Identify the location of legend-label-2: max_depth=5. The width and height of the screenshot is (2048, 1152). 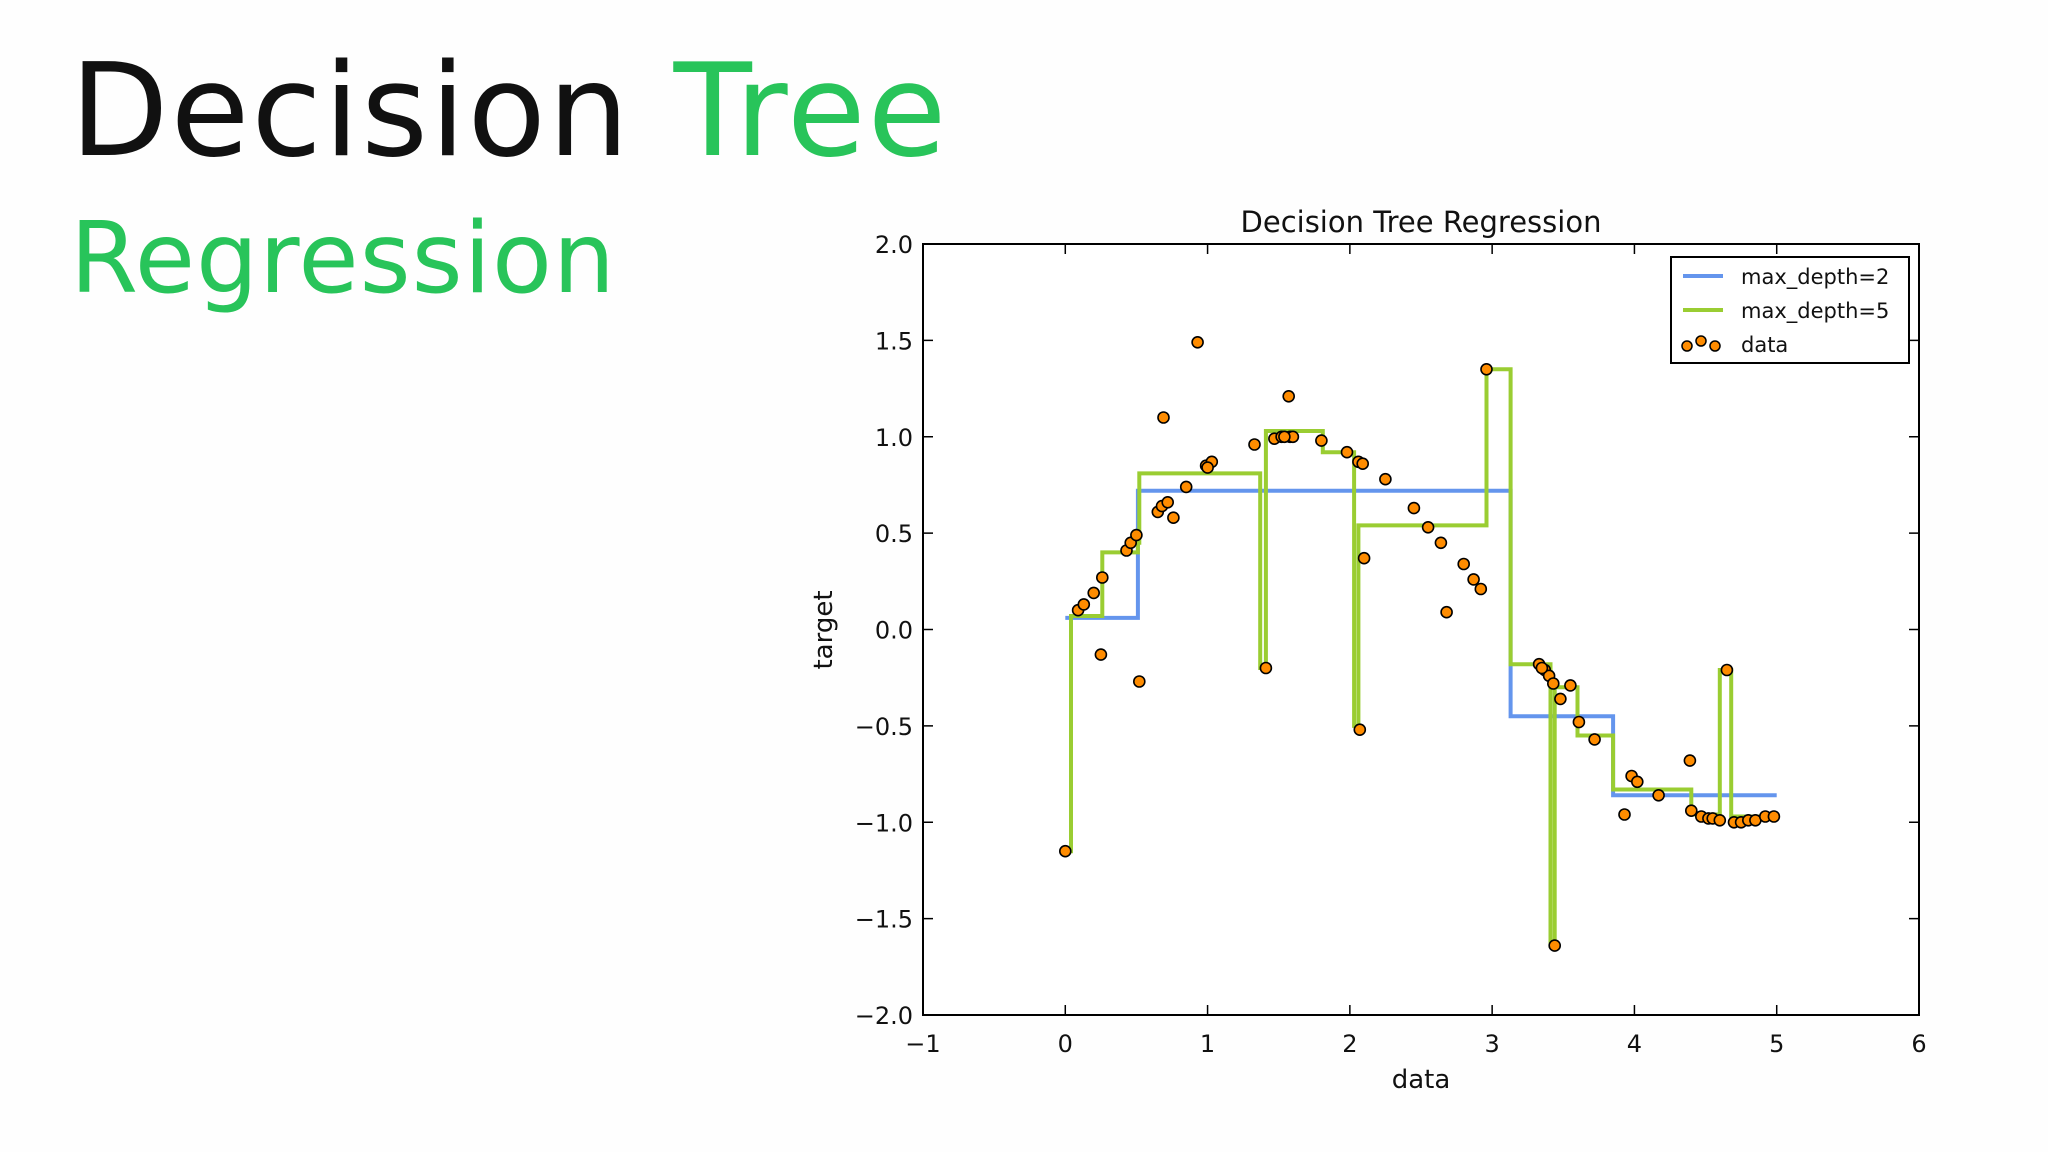
(1815, 311).